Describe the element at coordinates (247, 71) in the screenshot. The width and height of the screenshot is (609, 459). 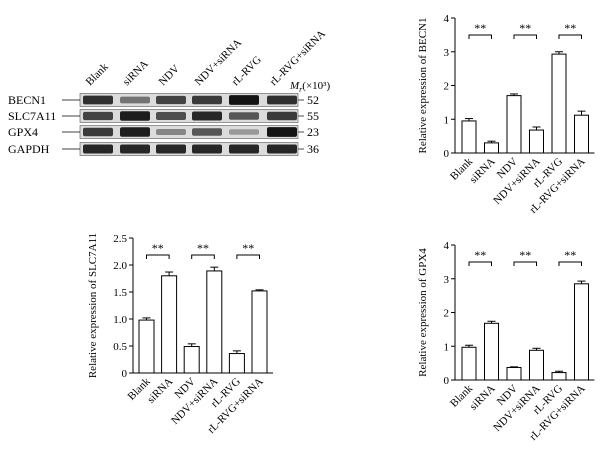
I see `lane-label: rL-RVG` at that location.